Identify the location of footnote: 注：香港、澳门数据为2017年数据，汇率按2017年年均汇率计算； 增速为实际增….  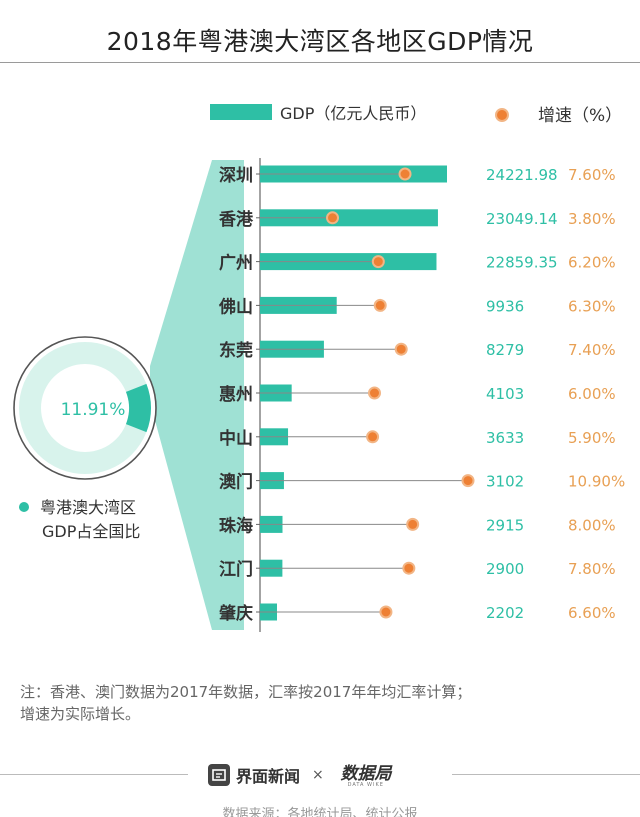
(320, 703).